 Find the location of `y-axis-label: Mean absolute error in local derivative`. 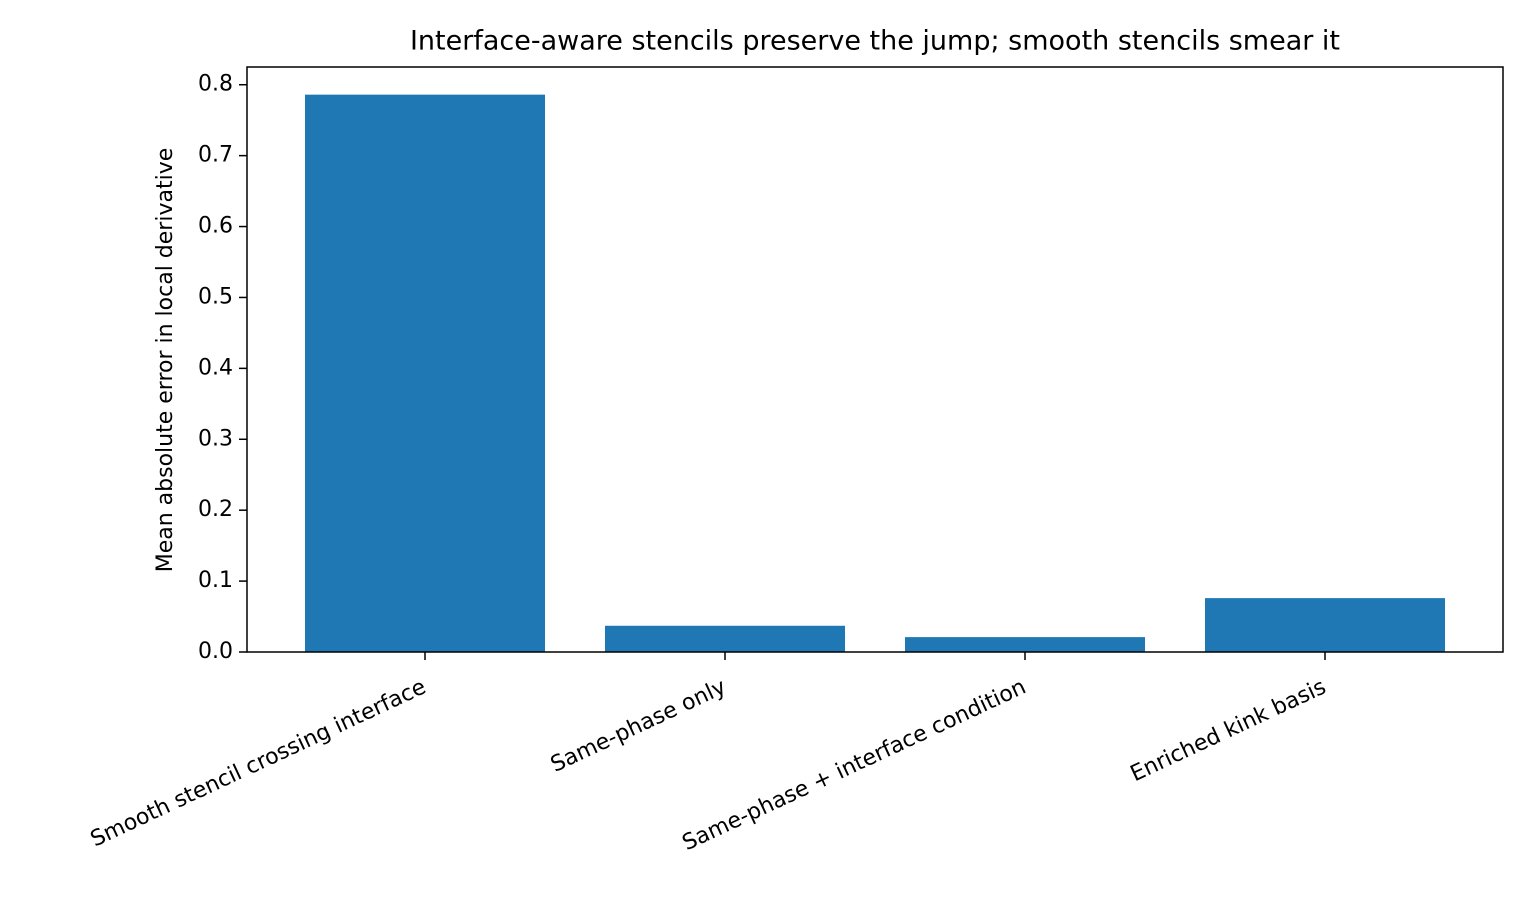

y-axis-label: Mean absolute error in local derivative is located at coordinates (165, 360).